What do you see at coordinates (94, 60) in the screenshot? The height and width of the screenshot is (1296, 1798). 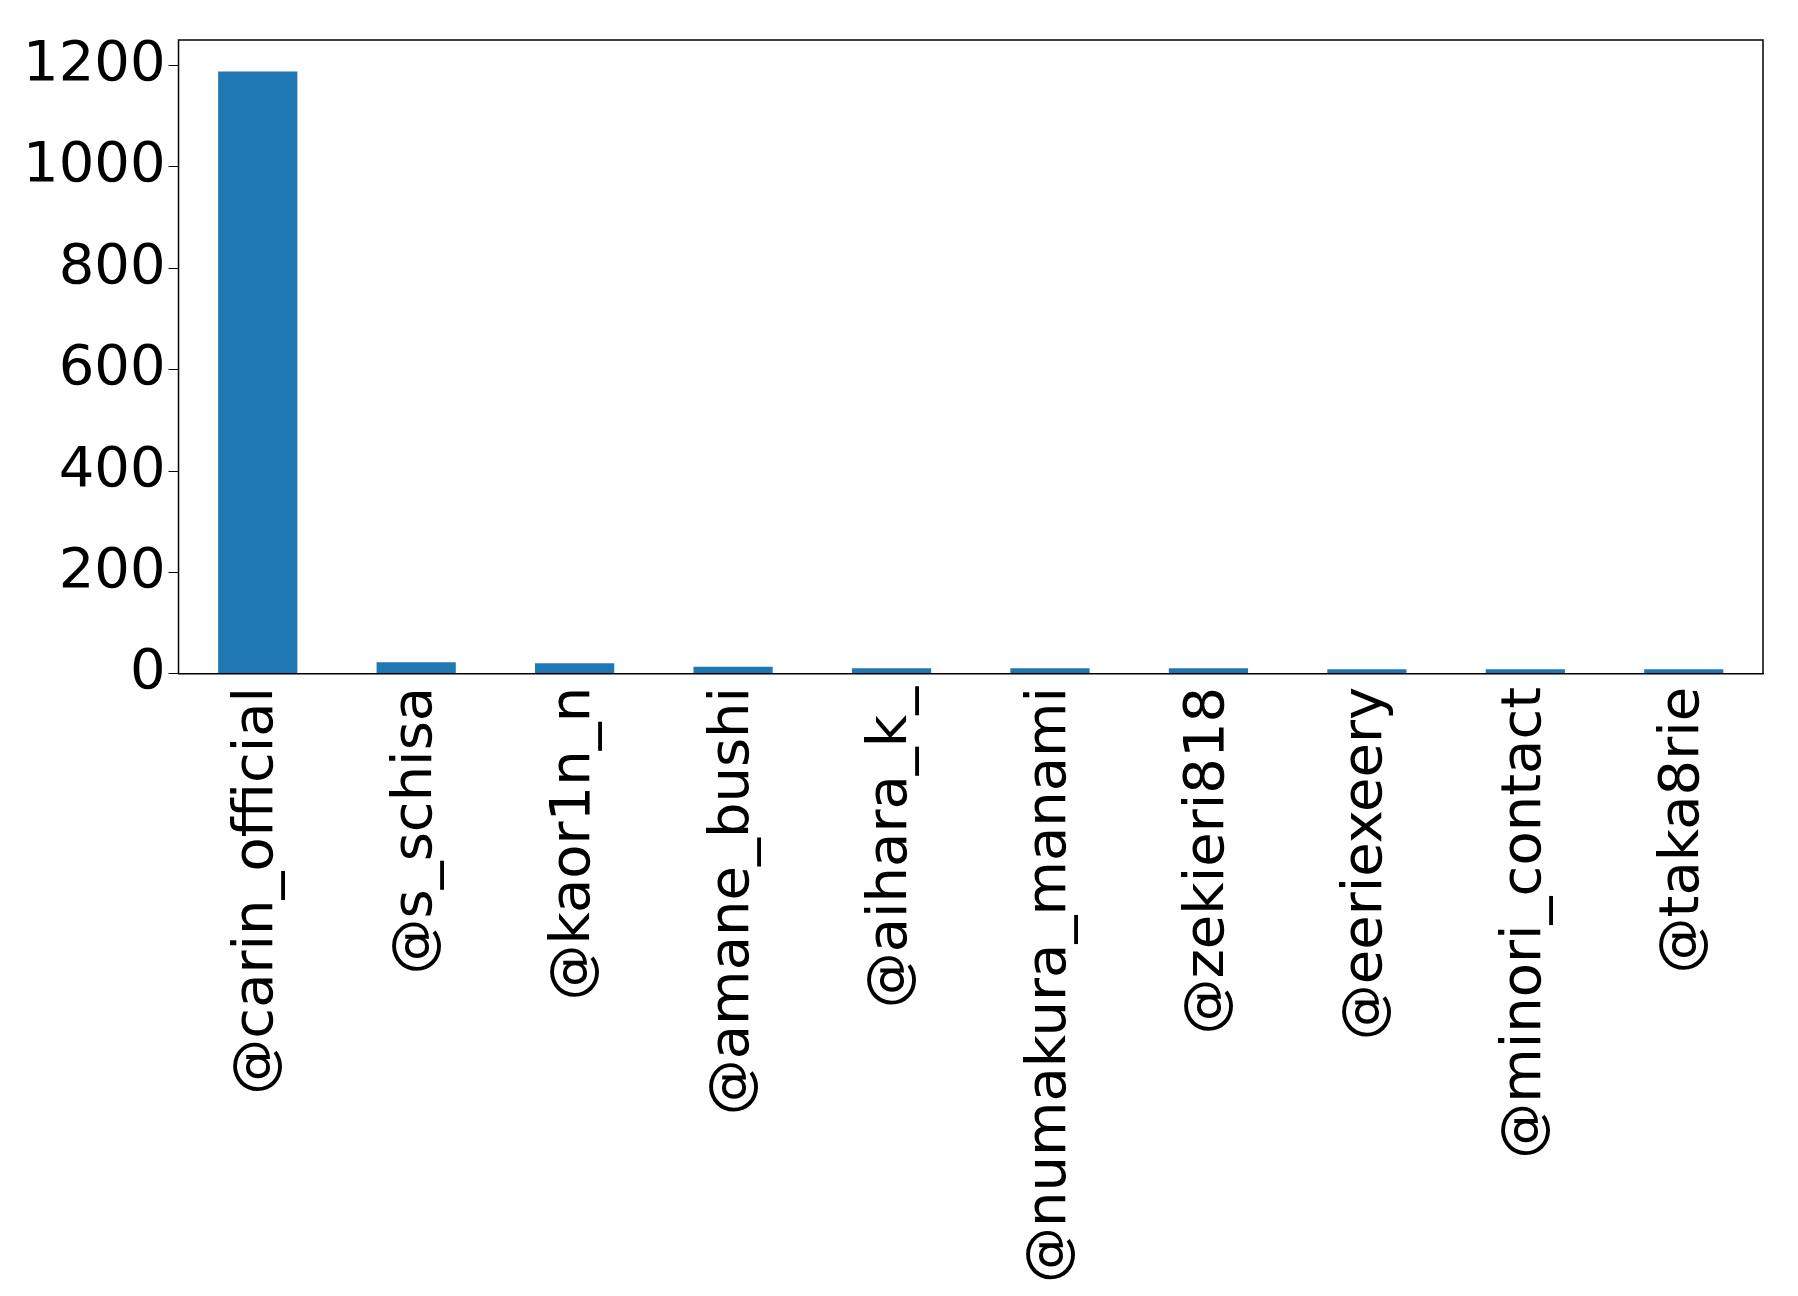 I see `y-tick-label: 1200` at bounding box center [94, 60].